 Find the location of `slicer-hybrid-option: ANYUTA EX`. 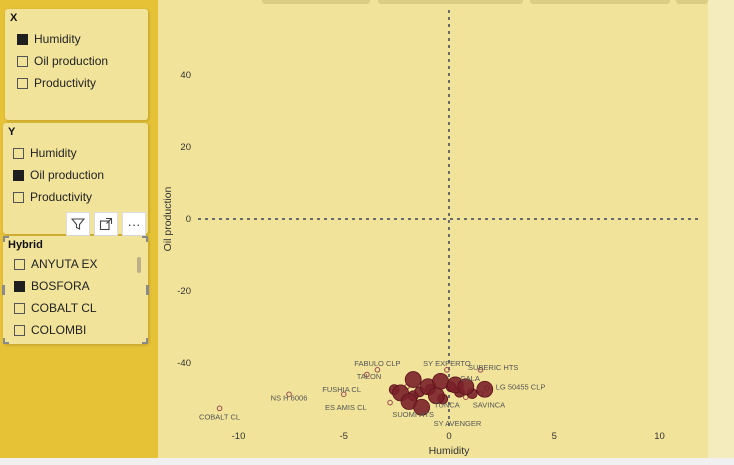

slicer-hybrid-option: ANYUTA EX is located at coordinates (55, 264).